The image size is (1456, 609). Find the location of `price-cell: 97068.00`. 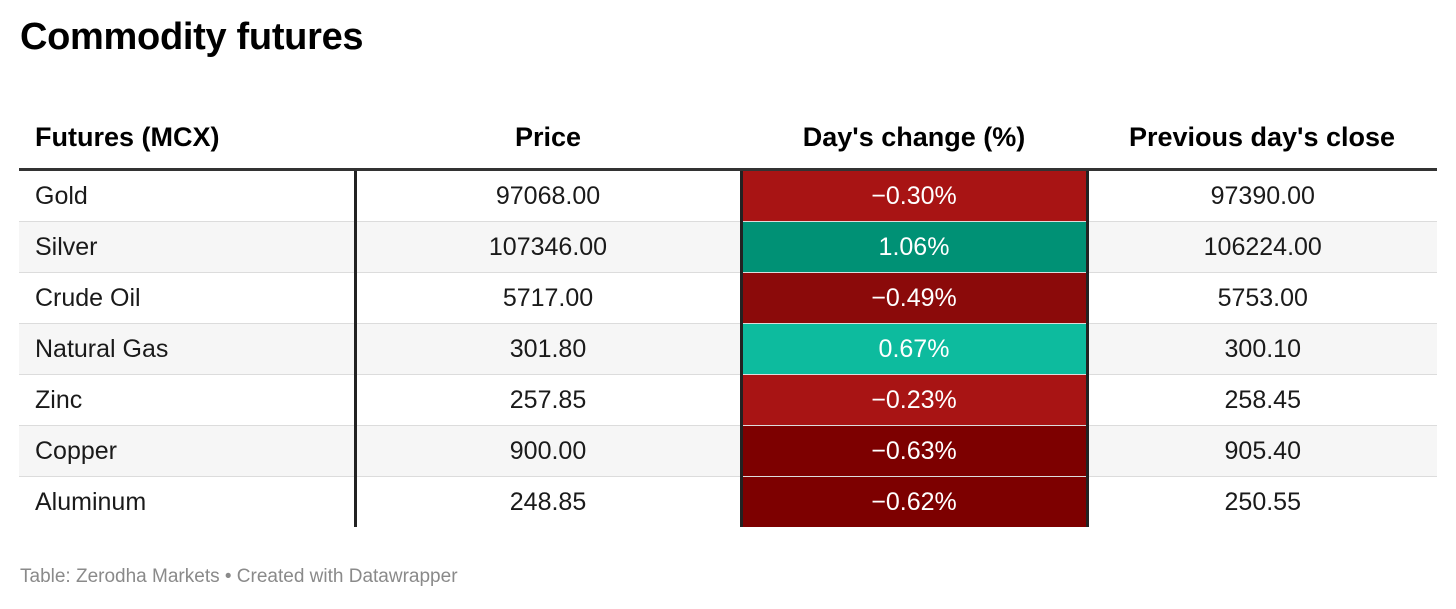

price-cell: 97068.00 is located at coordinates (547, 195).